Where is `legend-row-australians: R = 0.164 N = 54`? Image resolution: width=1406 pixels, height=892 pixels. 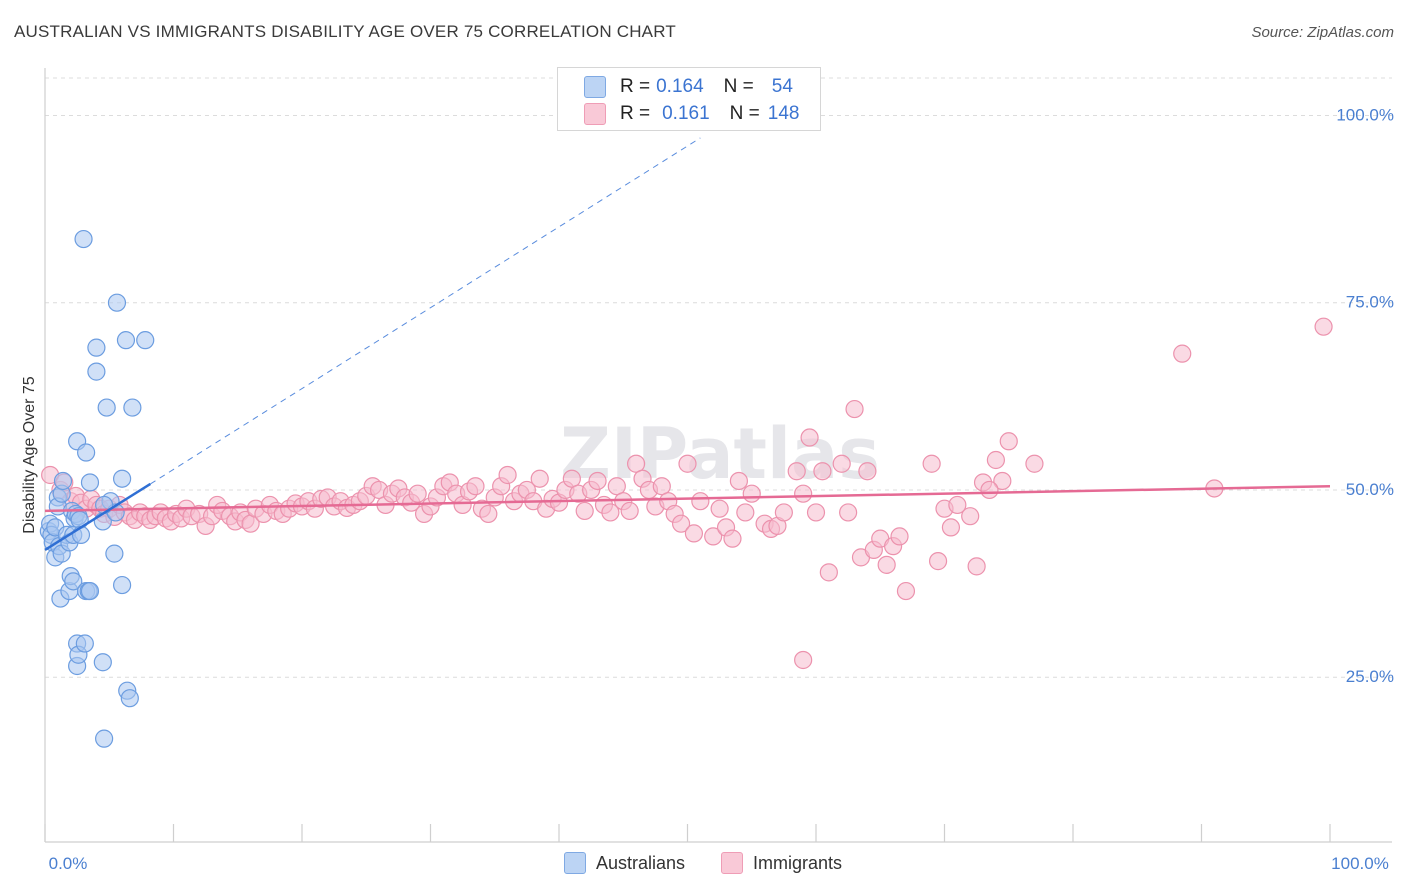
legend-row-australians: R = 0.164 N = 54 is located at coordinates (688, 87).